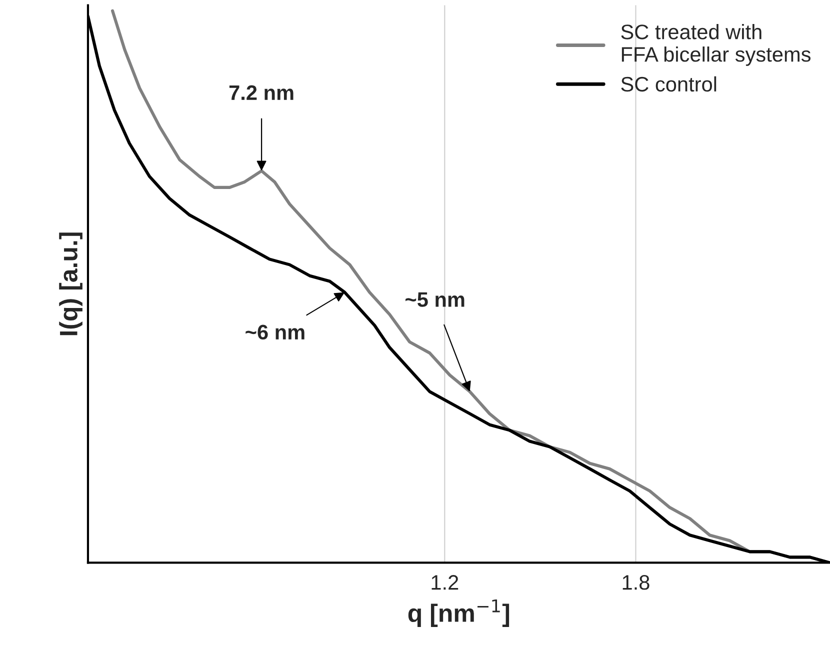 This screenshot has width=830, height=662. Describe the element at coordinates (445, 582) in the screenshot. I see `x-tick-label: 1.2` at that location.